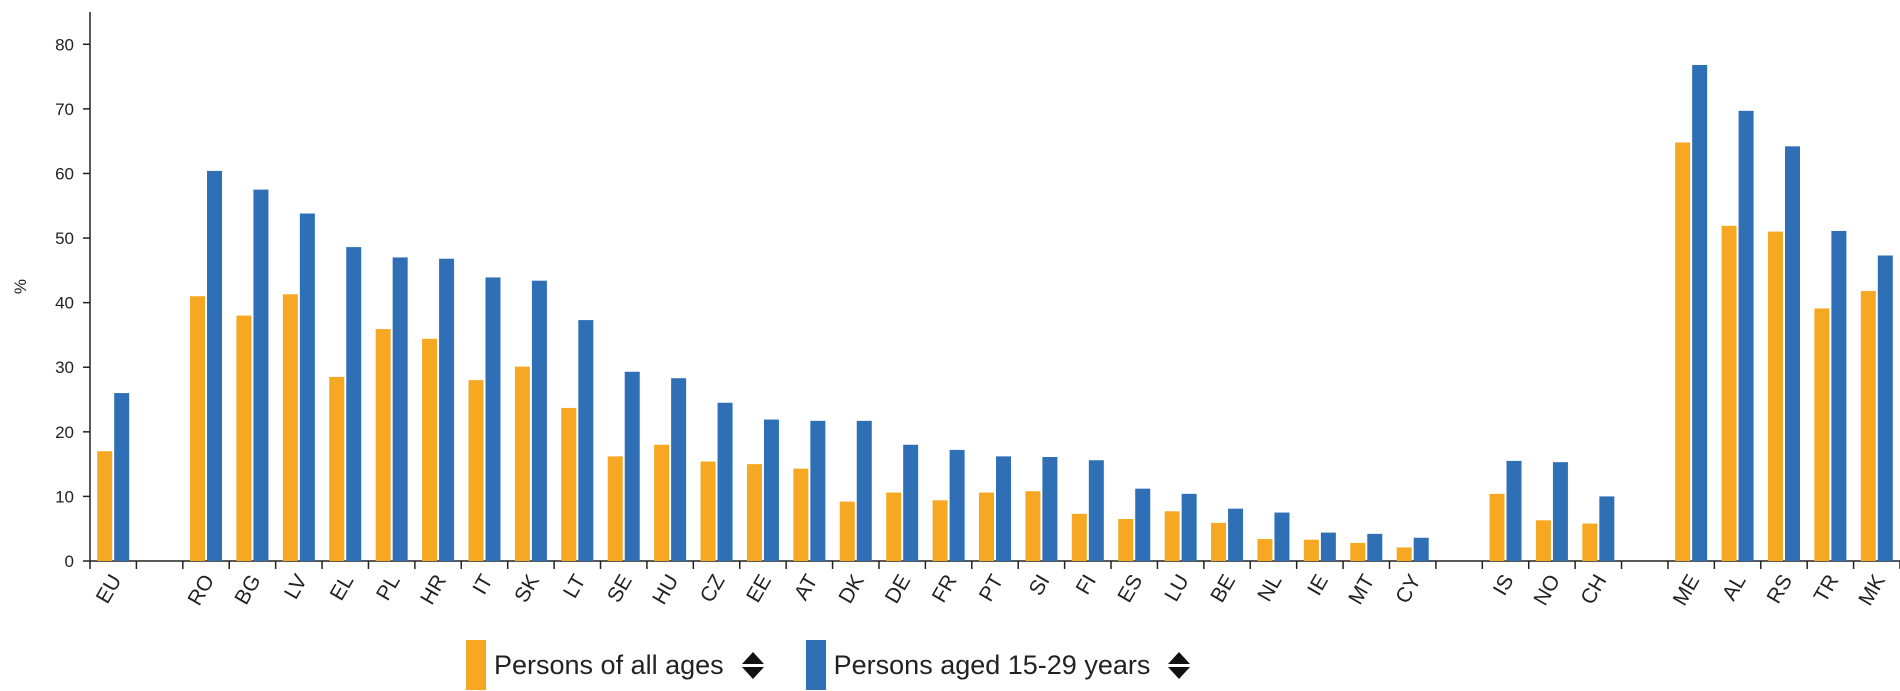 This screenshot has height=691, width=1900. What do you see at coordinates (109, 589) in the screenshot?
I see `x-tick-label: EU` at bounding box center [109, 589].